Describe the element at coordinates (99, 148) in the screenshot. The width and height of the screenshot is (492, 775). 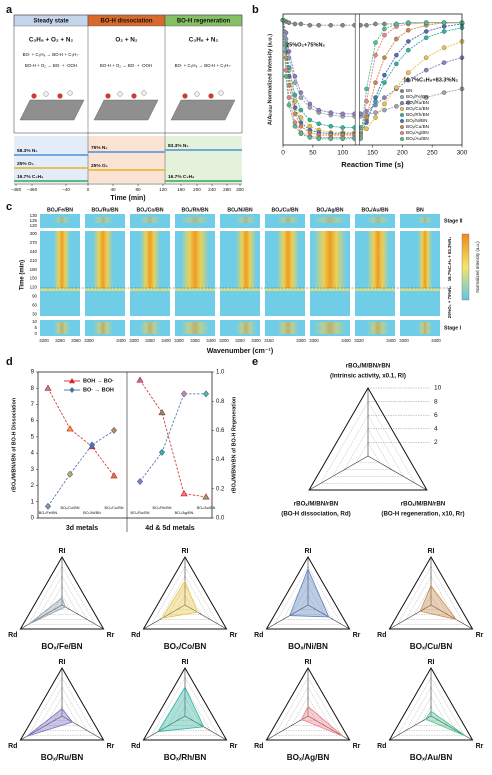
I see `gas-label: 75% N₂` at that location.